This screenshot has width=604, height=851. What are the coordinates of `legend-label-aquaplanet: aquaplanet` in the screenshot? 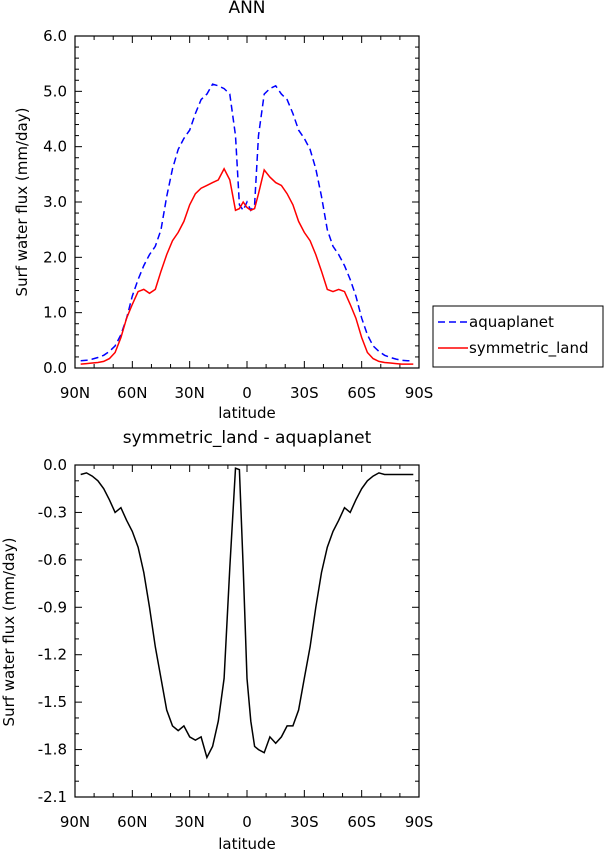 It's located at (511, 322).